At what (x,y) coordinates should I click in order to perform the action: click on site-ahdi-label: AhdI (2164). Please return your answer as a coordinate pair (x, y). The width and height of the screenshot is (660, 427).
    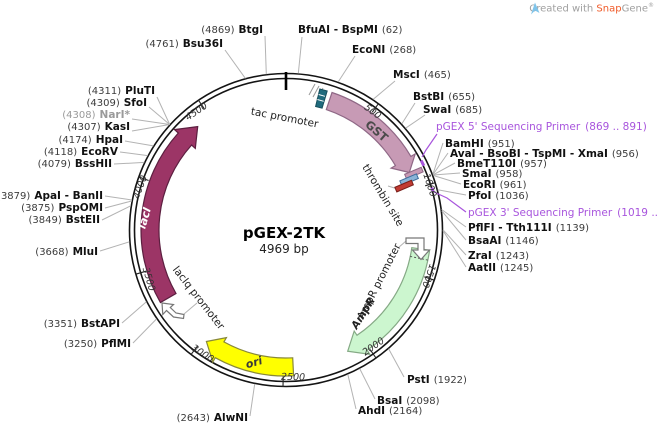
    Looking at the image, I should click on (390, 411).